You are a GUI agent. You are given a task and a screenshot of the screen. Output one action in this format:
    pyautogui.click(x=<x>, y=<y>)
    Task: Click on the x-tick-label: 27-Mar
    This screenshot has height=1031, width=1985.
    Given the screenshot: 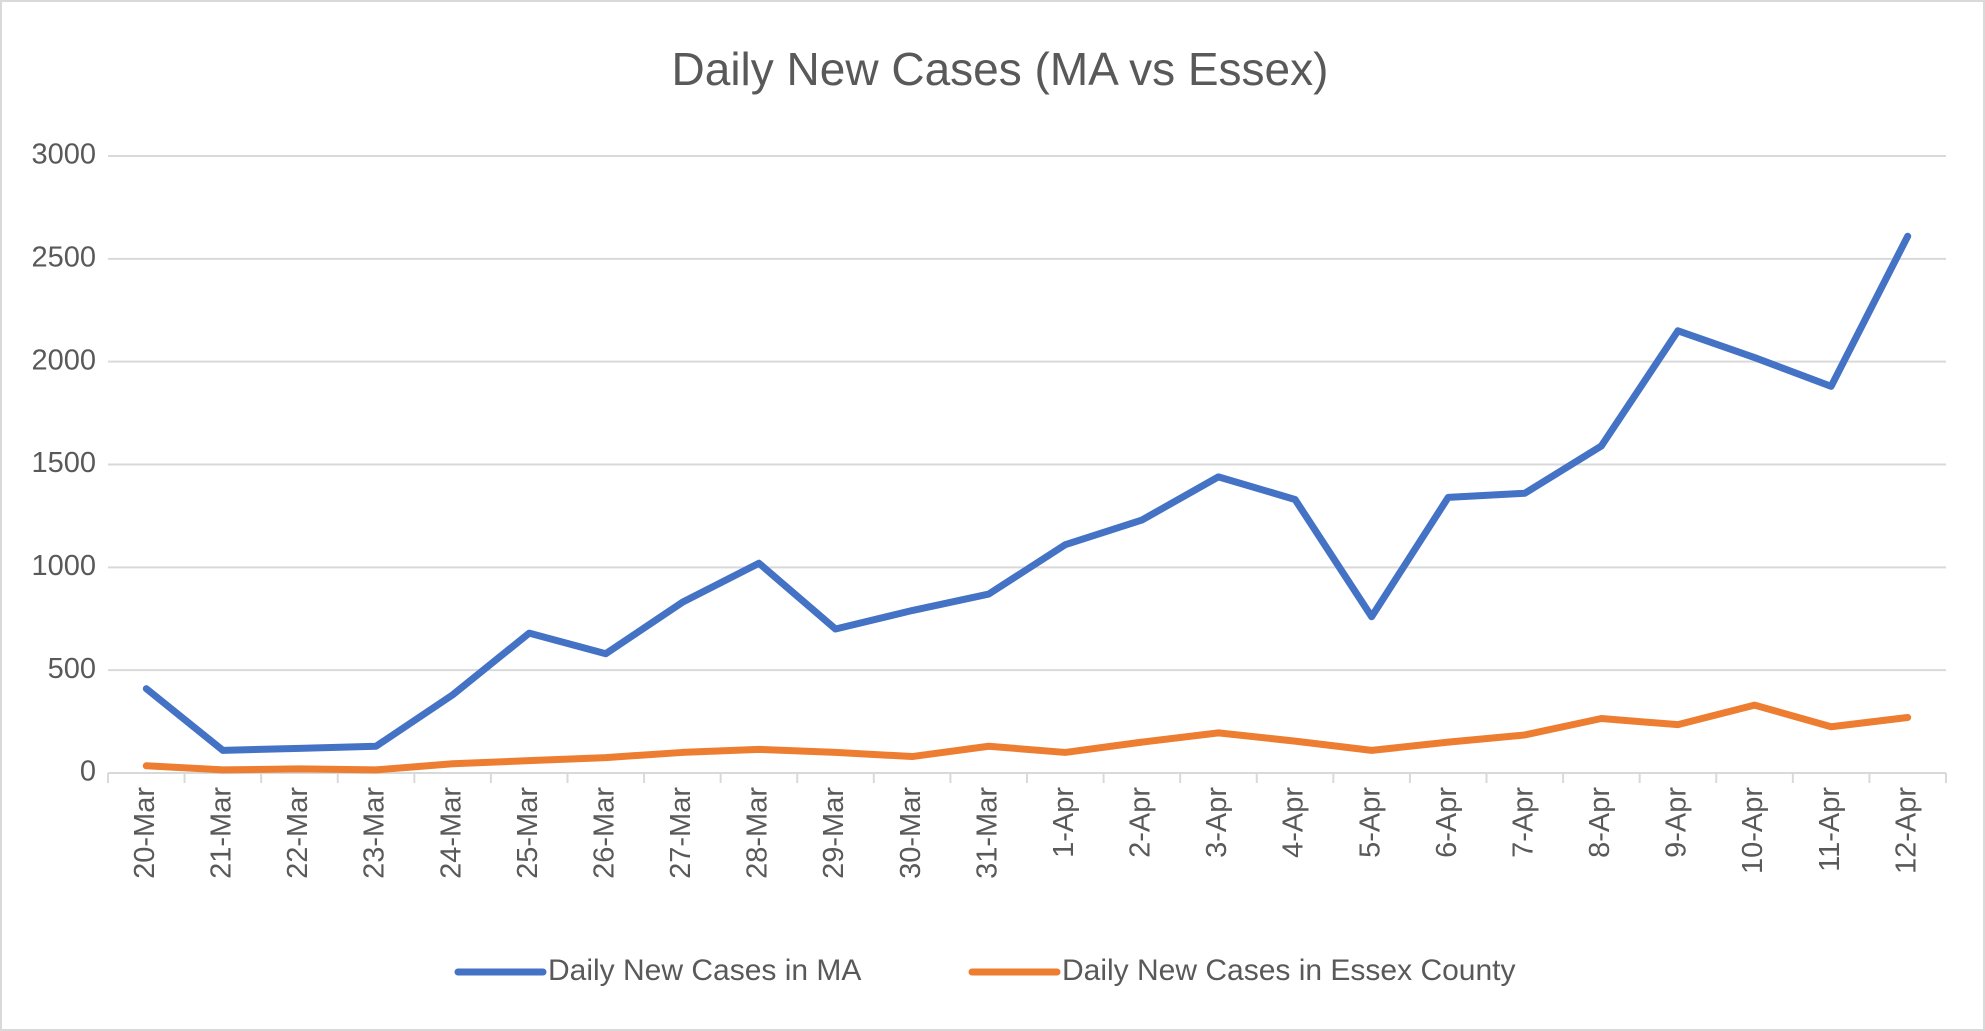 What is the action you would take?
    pyautogui.click(x=681, y=833)
    